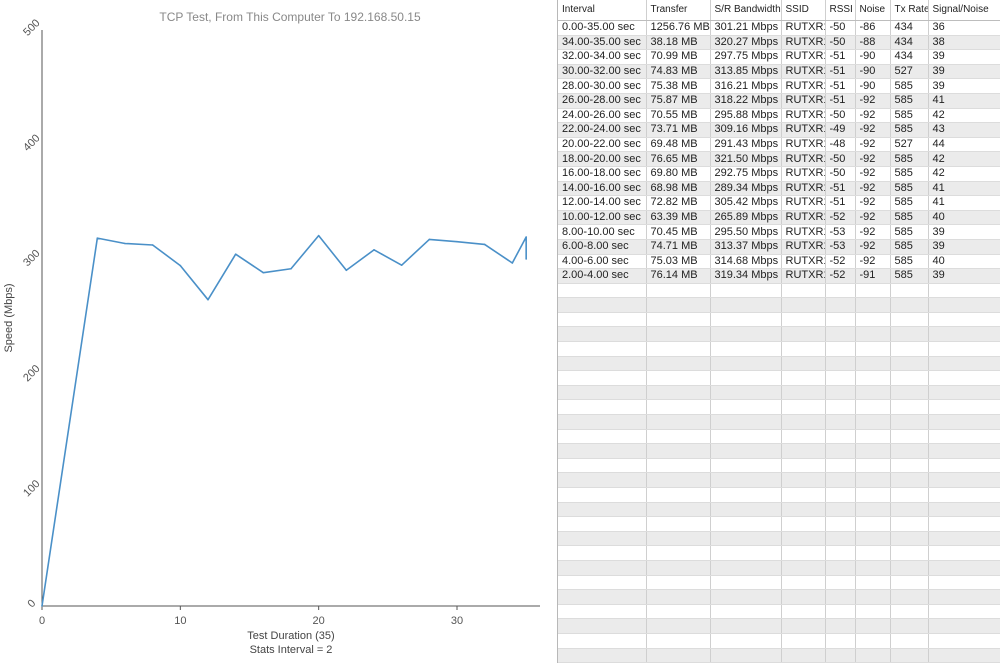 This screenshot has height=663, width=1000. I want to click on column-header: Signal/Noise, so click(964, 10).